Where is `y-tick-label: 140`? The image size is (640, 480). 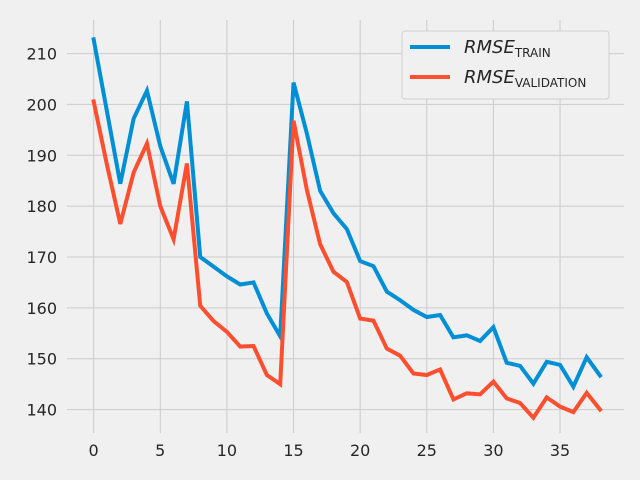
y-tick-label: 140 is located at coordinates (41, 410).